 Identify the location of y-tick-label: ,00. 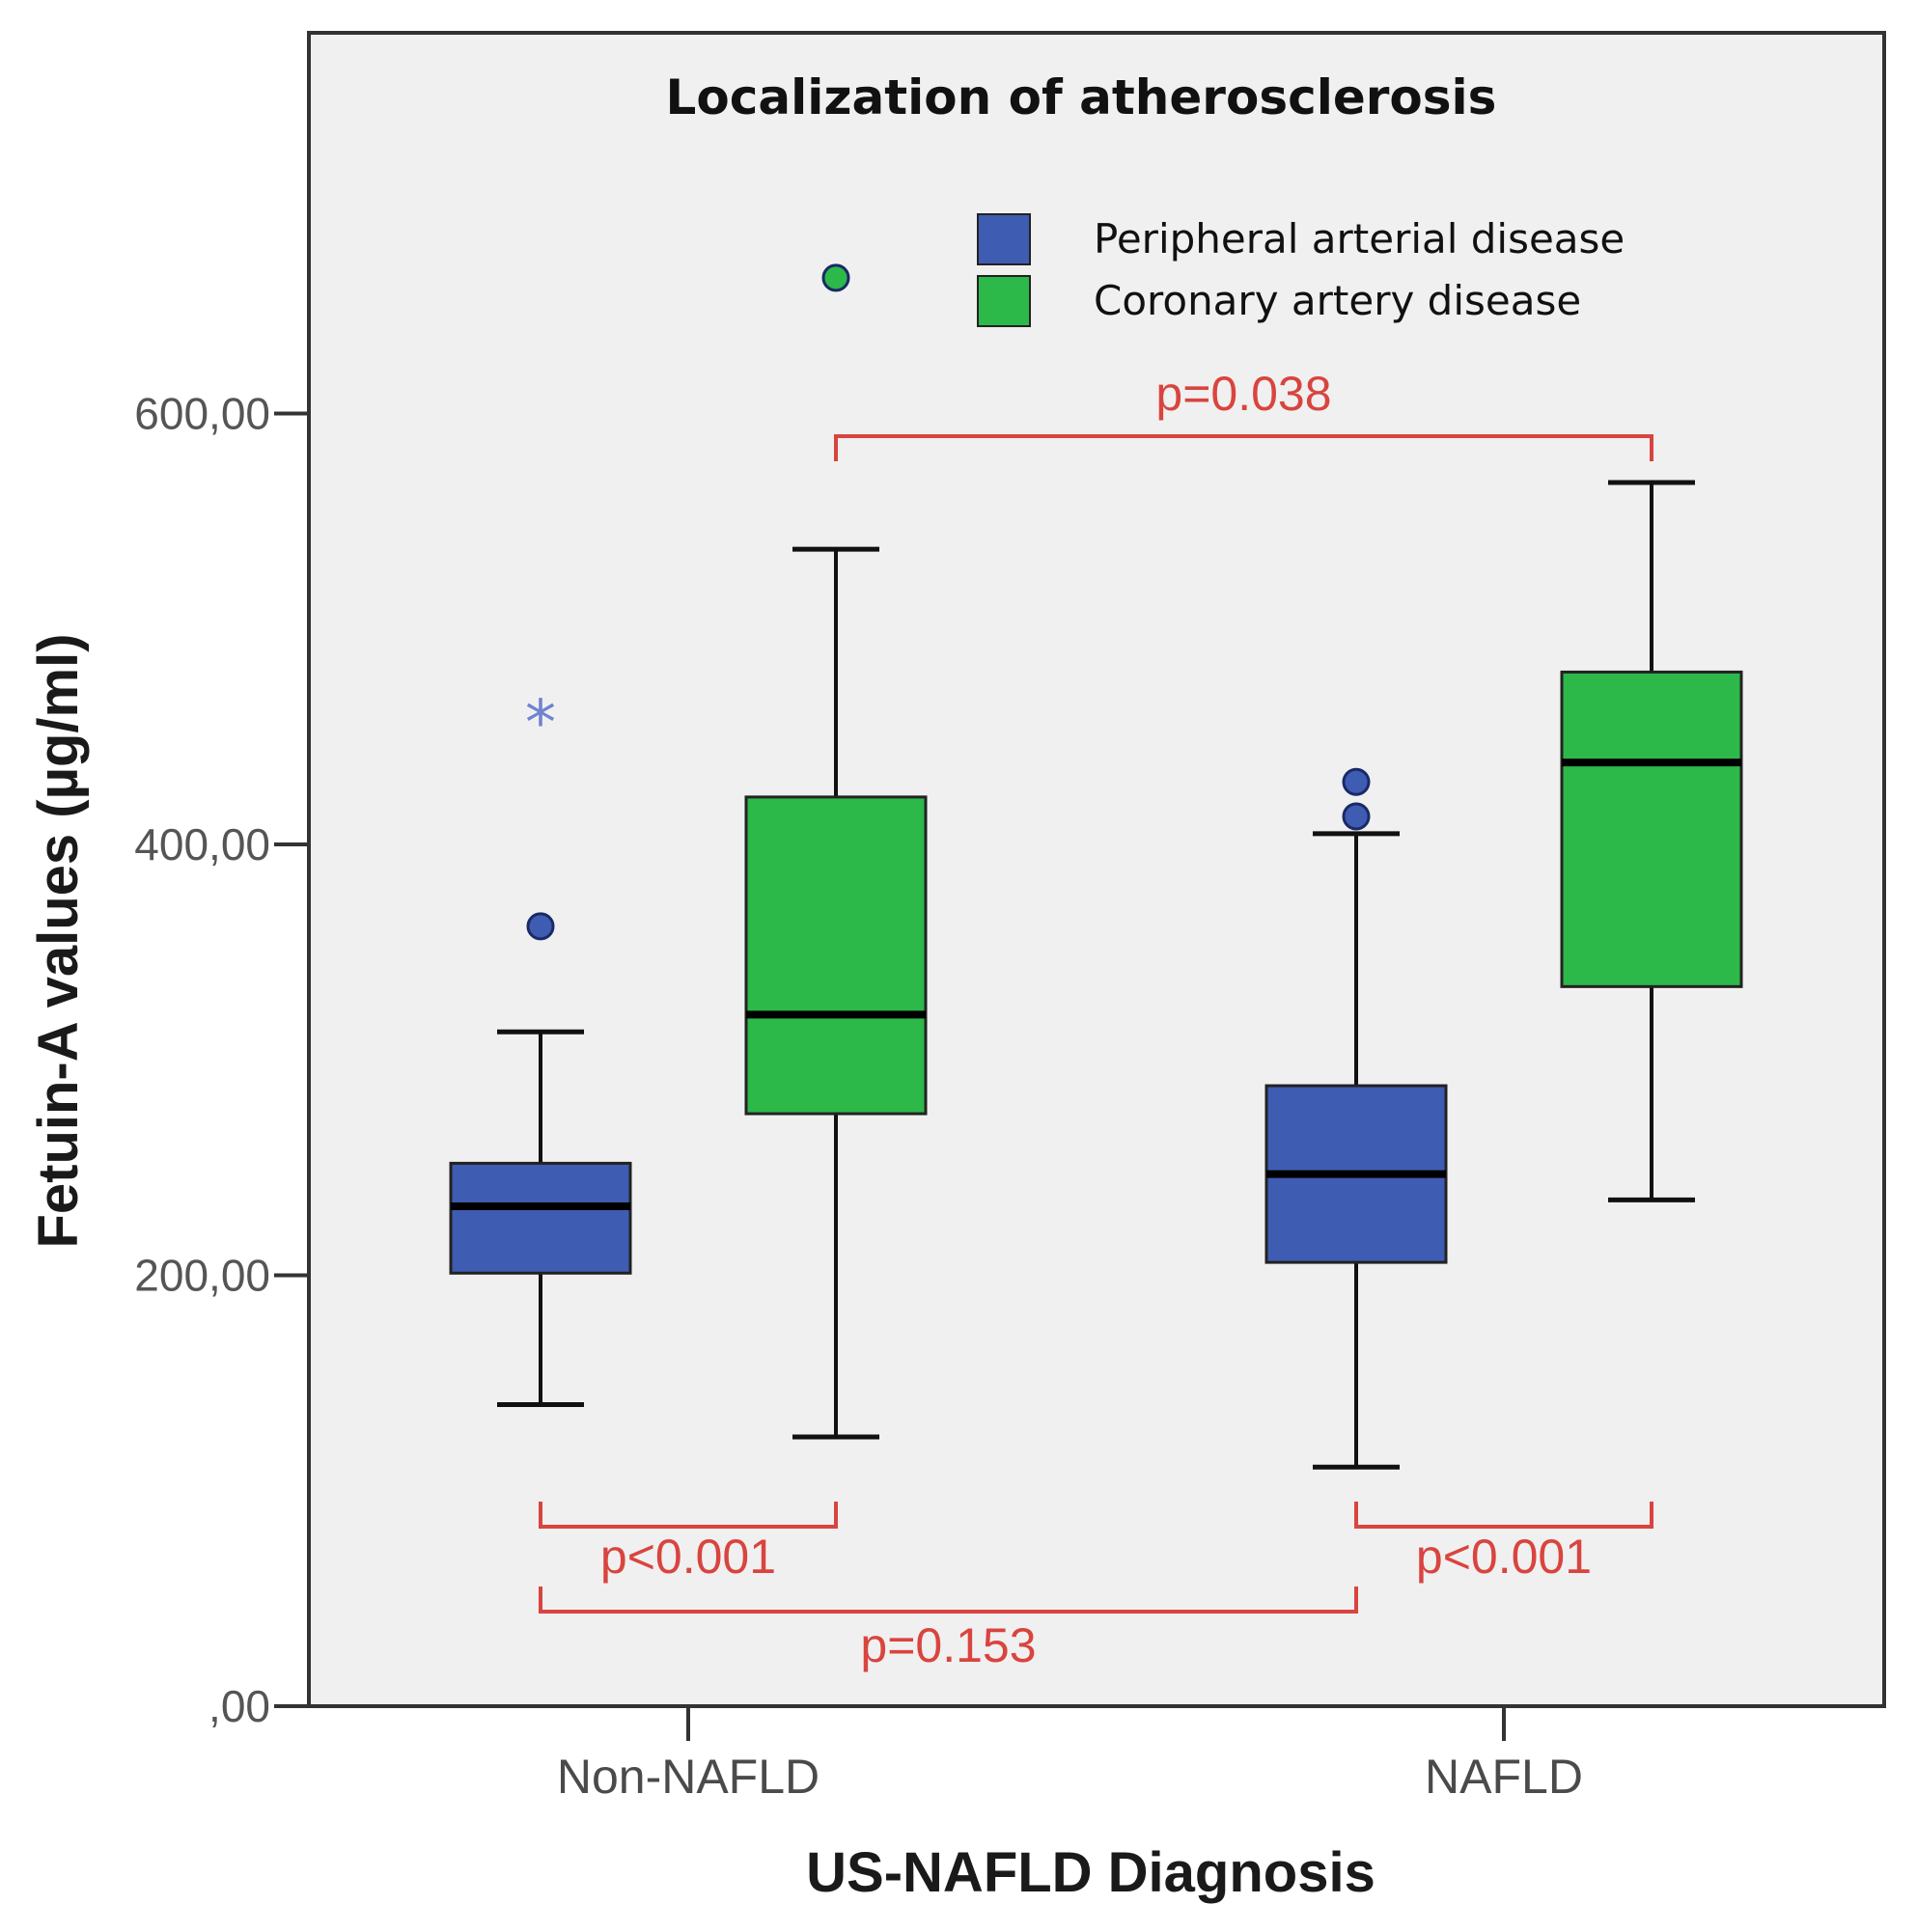
(239, 1706).